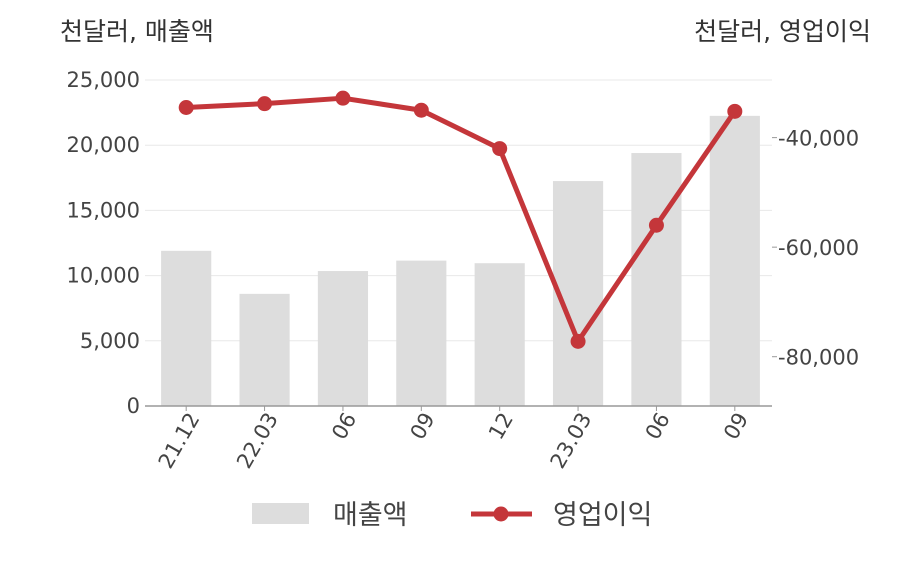  What do you see at coordinates (370, 515) in the screenshot?
I see `legend-label-bar: 매출액` at bounding box center [370, 515].